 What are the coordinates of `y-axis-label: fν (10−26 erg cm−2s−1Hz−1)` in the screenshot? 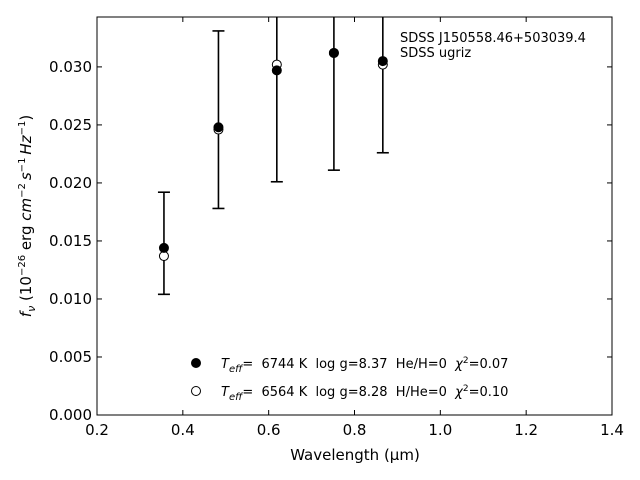 It's located at (27, 216).